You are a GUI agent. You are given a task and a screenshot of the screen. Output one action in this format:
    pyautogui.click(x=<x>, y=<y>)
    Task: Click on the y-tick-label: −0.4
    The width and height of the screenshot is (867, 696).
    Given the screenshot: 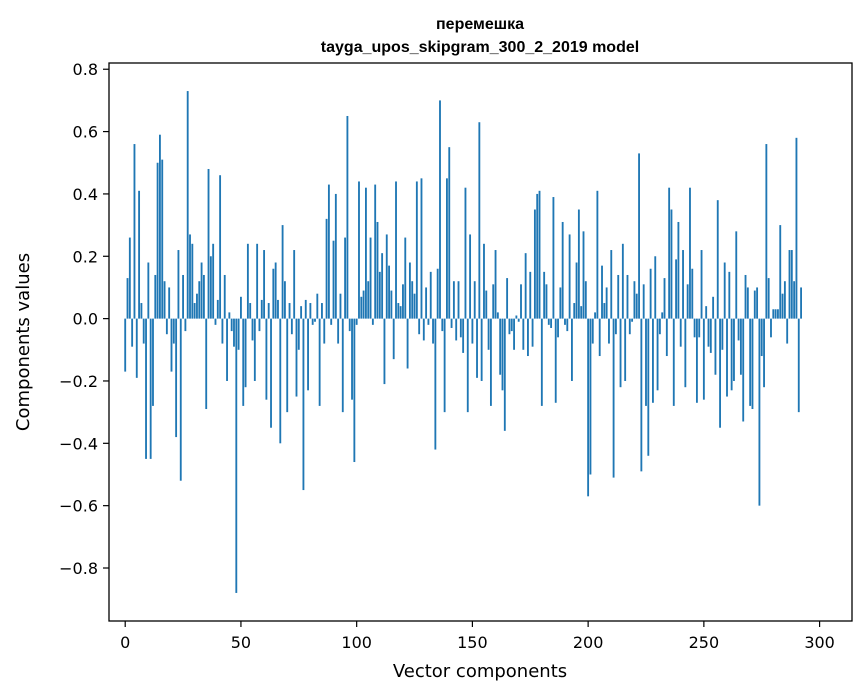 What is the action you would take?
    pyautogui.click(x=78, y=443)
    